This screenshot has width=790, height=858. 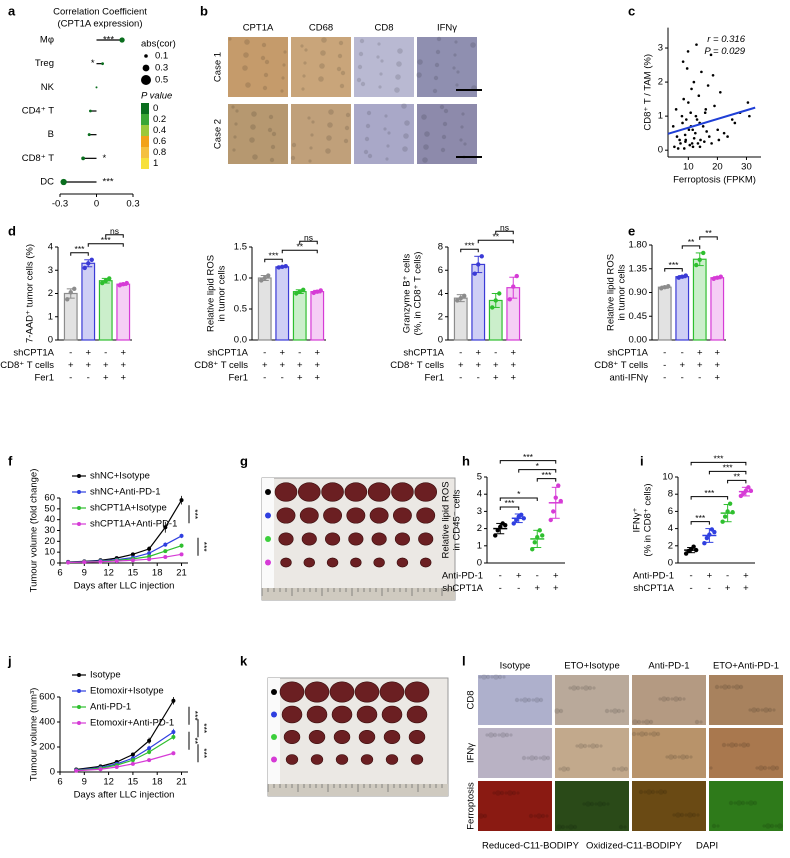 I want to click on series-marker, so click(x=181, y=535).